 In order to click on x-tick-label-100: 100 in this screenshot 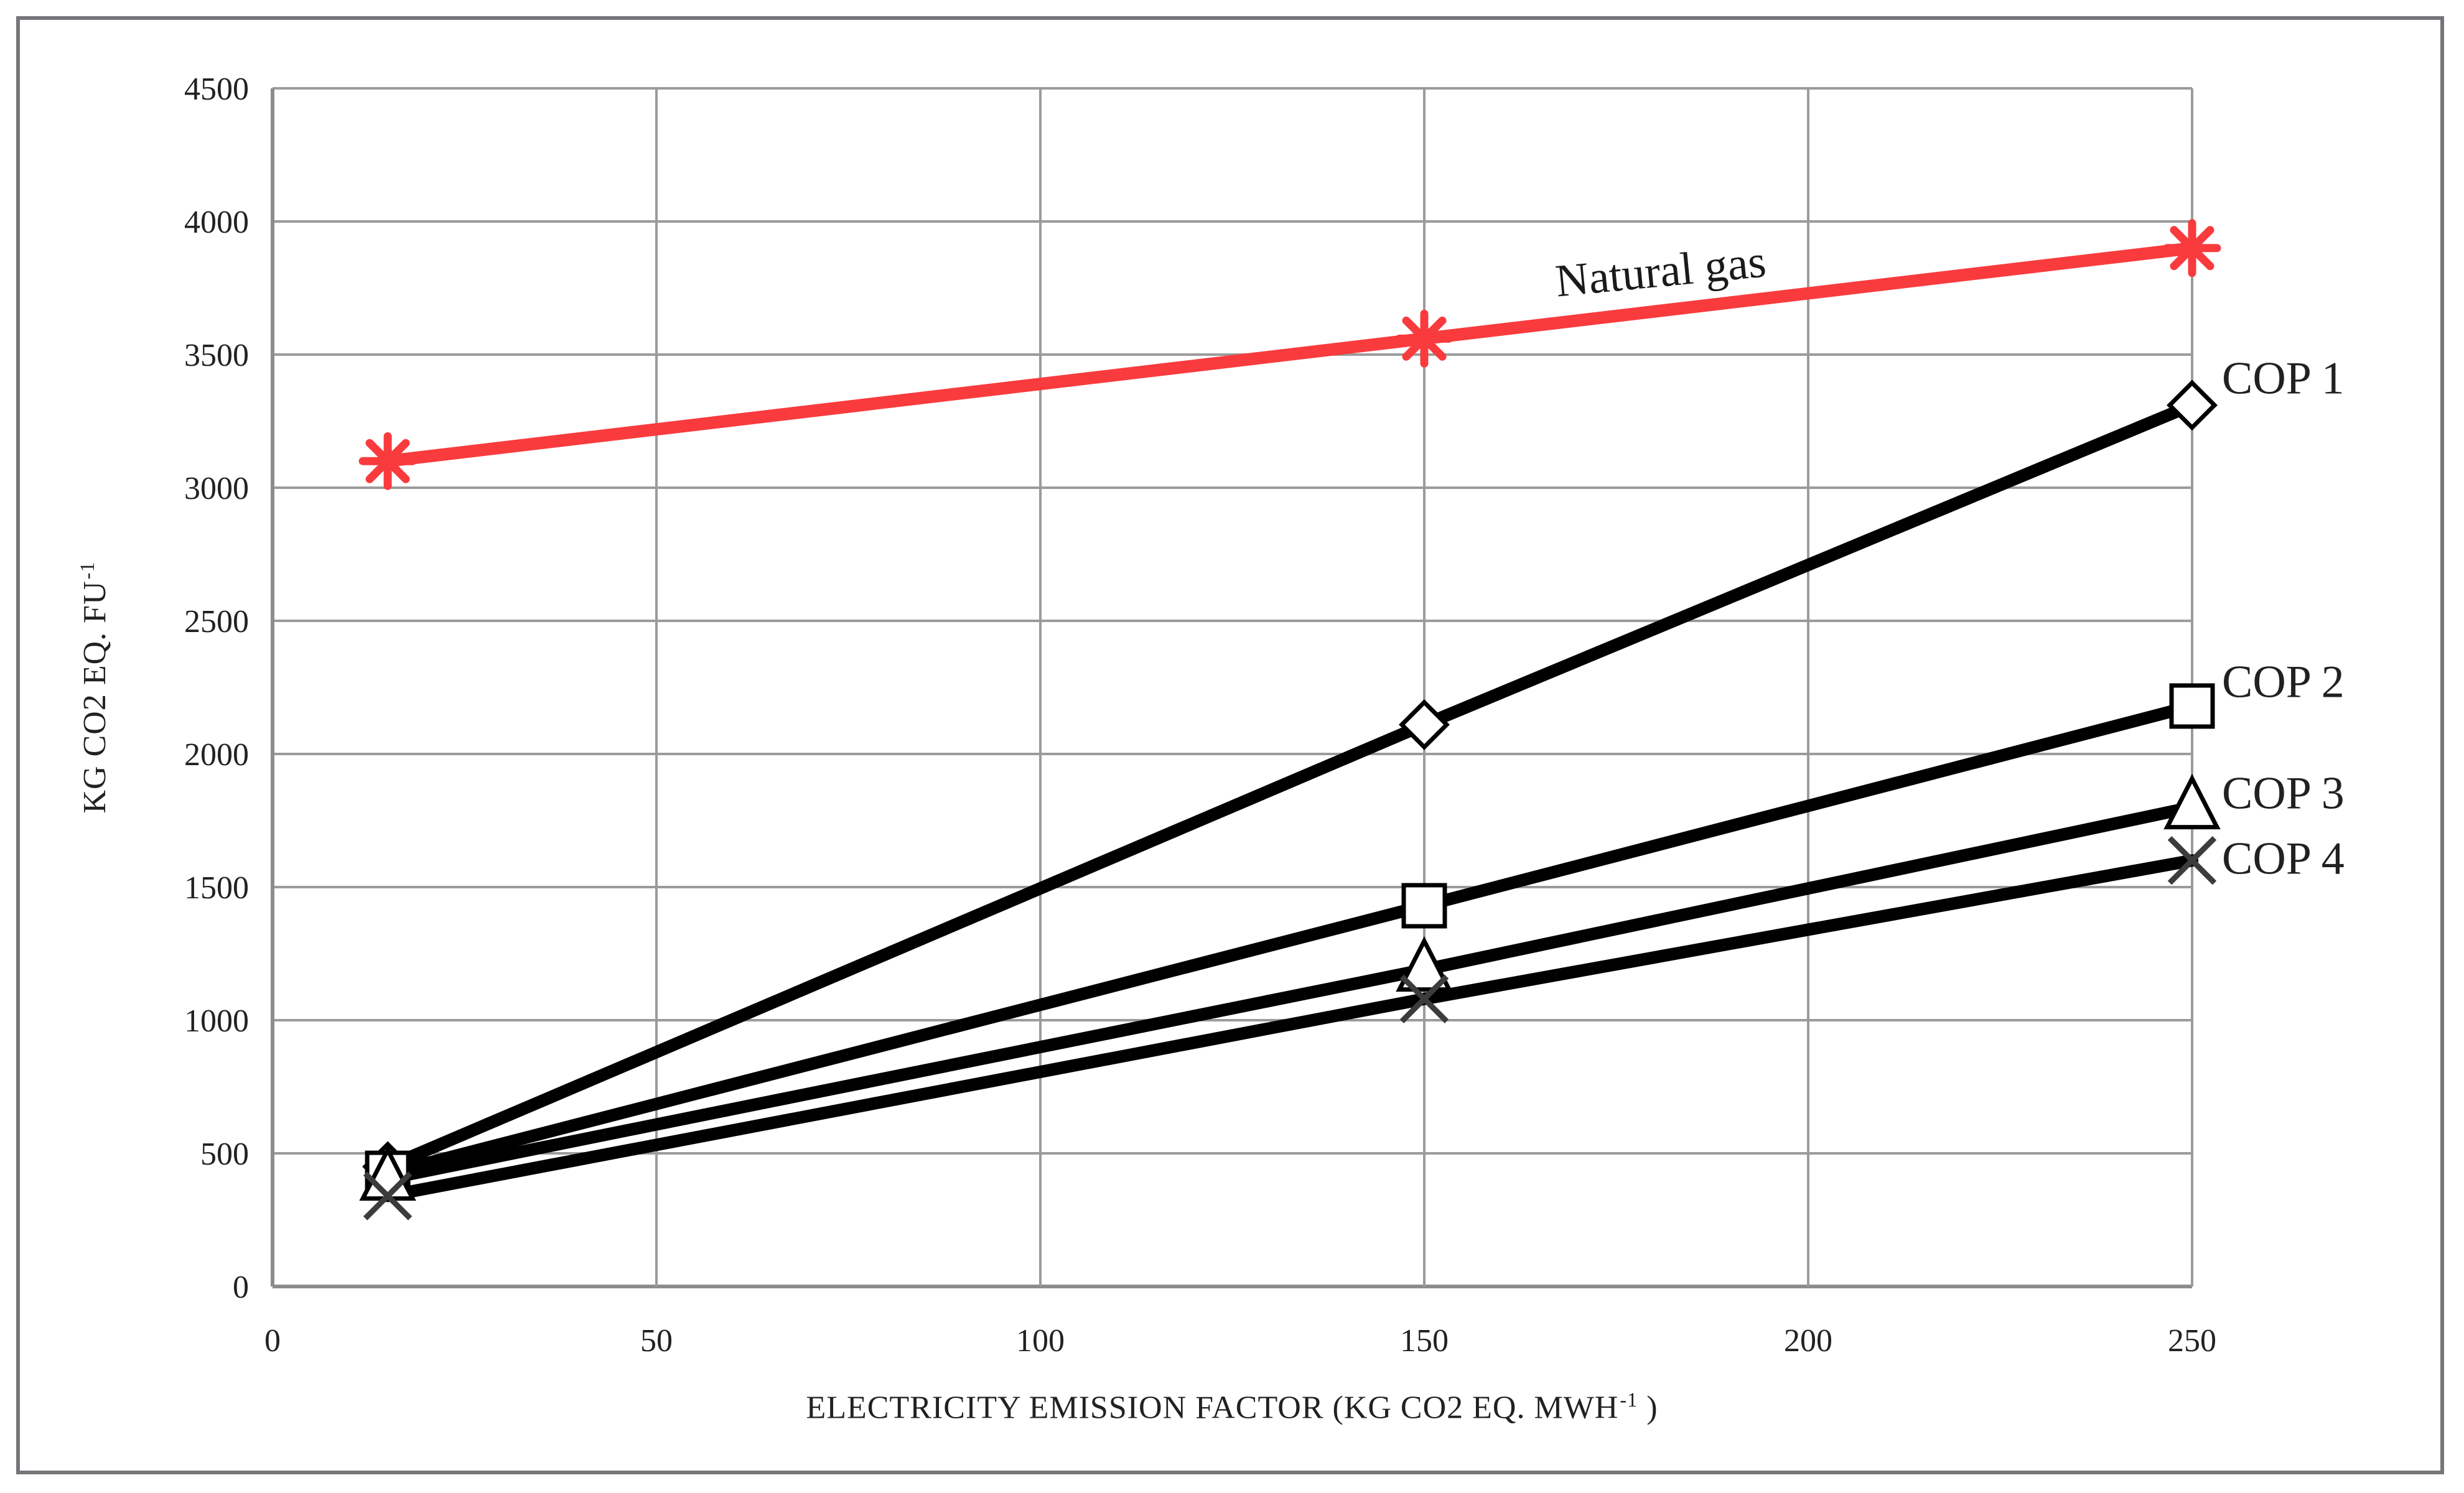, I will do `click(1040, 1341)`.